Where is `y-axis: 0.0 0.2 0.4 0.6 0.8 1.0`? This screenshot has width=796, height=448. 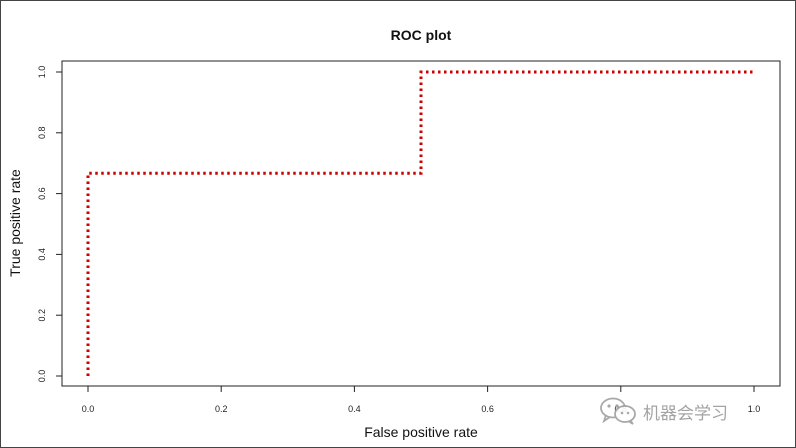 y-axis: 0.0 0.2 0.4 0.6 0.8 1.0 is located at coordinates (49, 224).